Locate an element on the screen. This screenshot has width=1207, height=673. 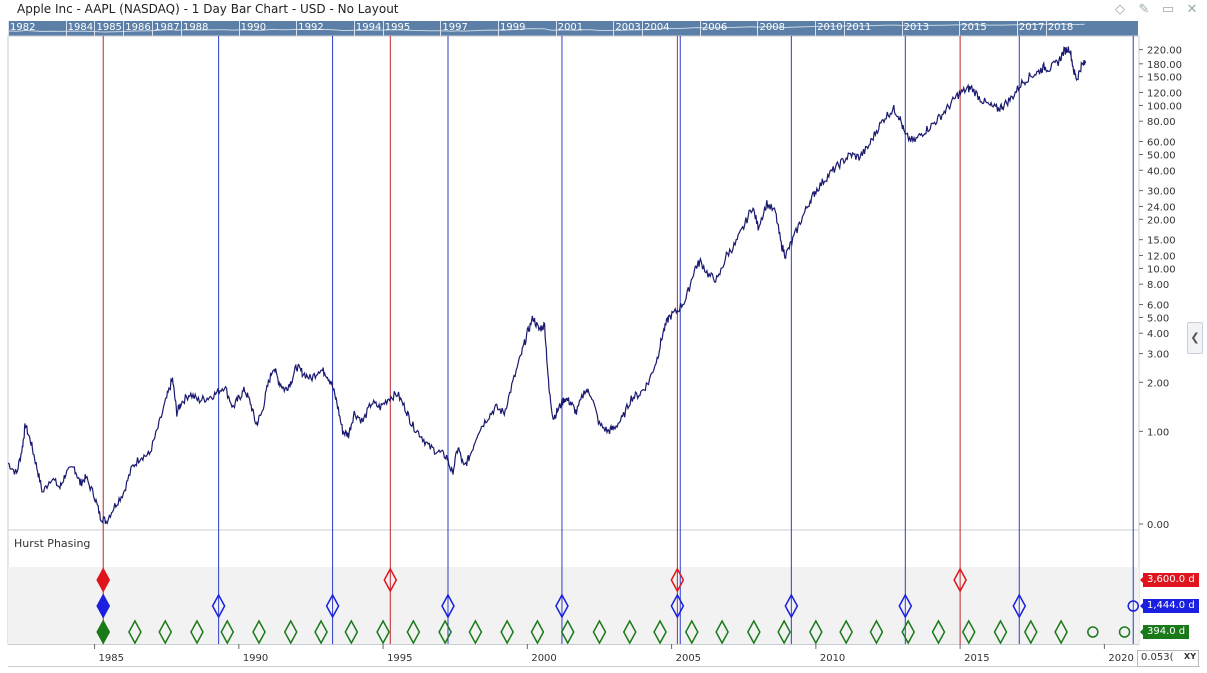
y-tick-label: 120.00 is located at coordinates (1164, 94).